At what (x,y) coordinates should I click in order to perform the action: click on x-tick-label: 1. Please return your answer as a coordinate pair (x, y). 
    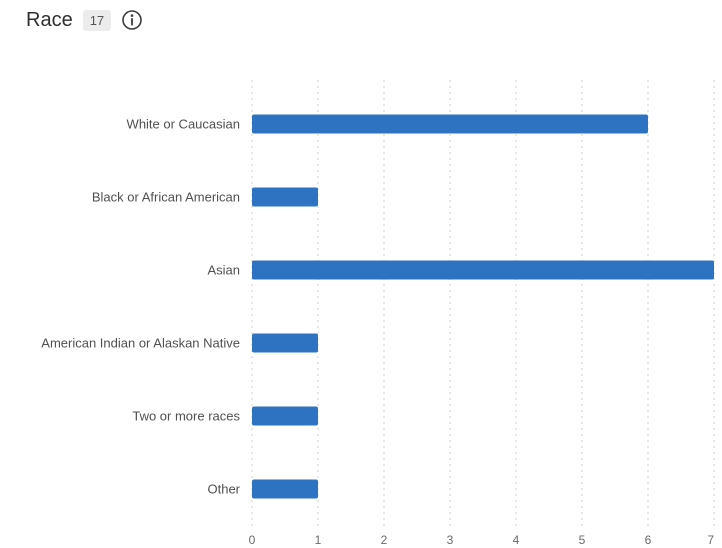
    Looking at the image, I should click on (318, 540).